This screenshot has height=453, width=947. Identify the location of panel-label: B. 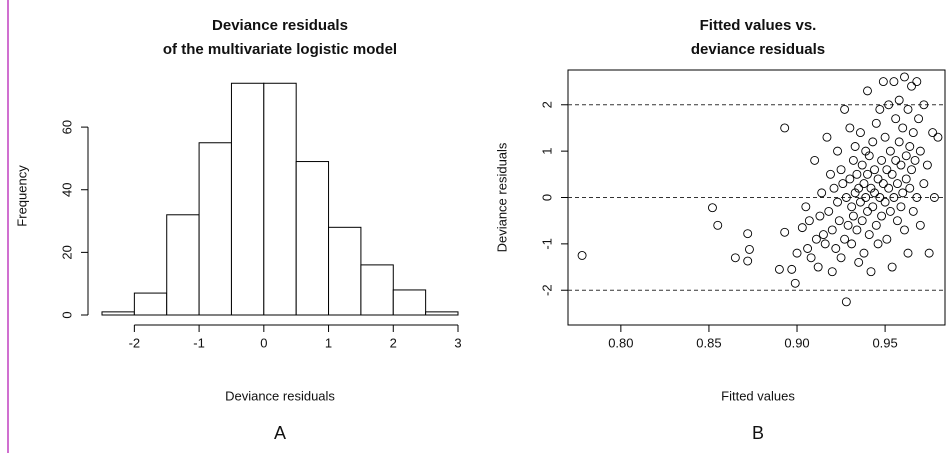
(758, 433).